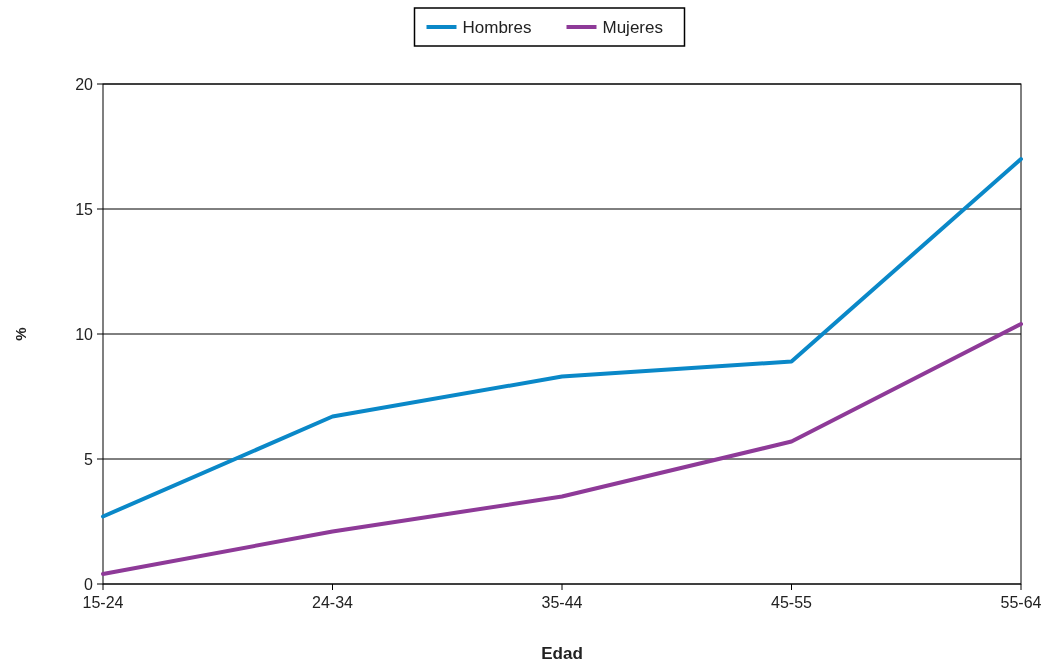 This screenshot has height=665, width=1049. Describe the element at coordinates (1021, 602) in the screenshot. I see `x-tick-label: 55-64` at that location.